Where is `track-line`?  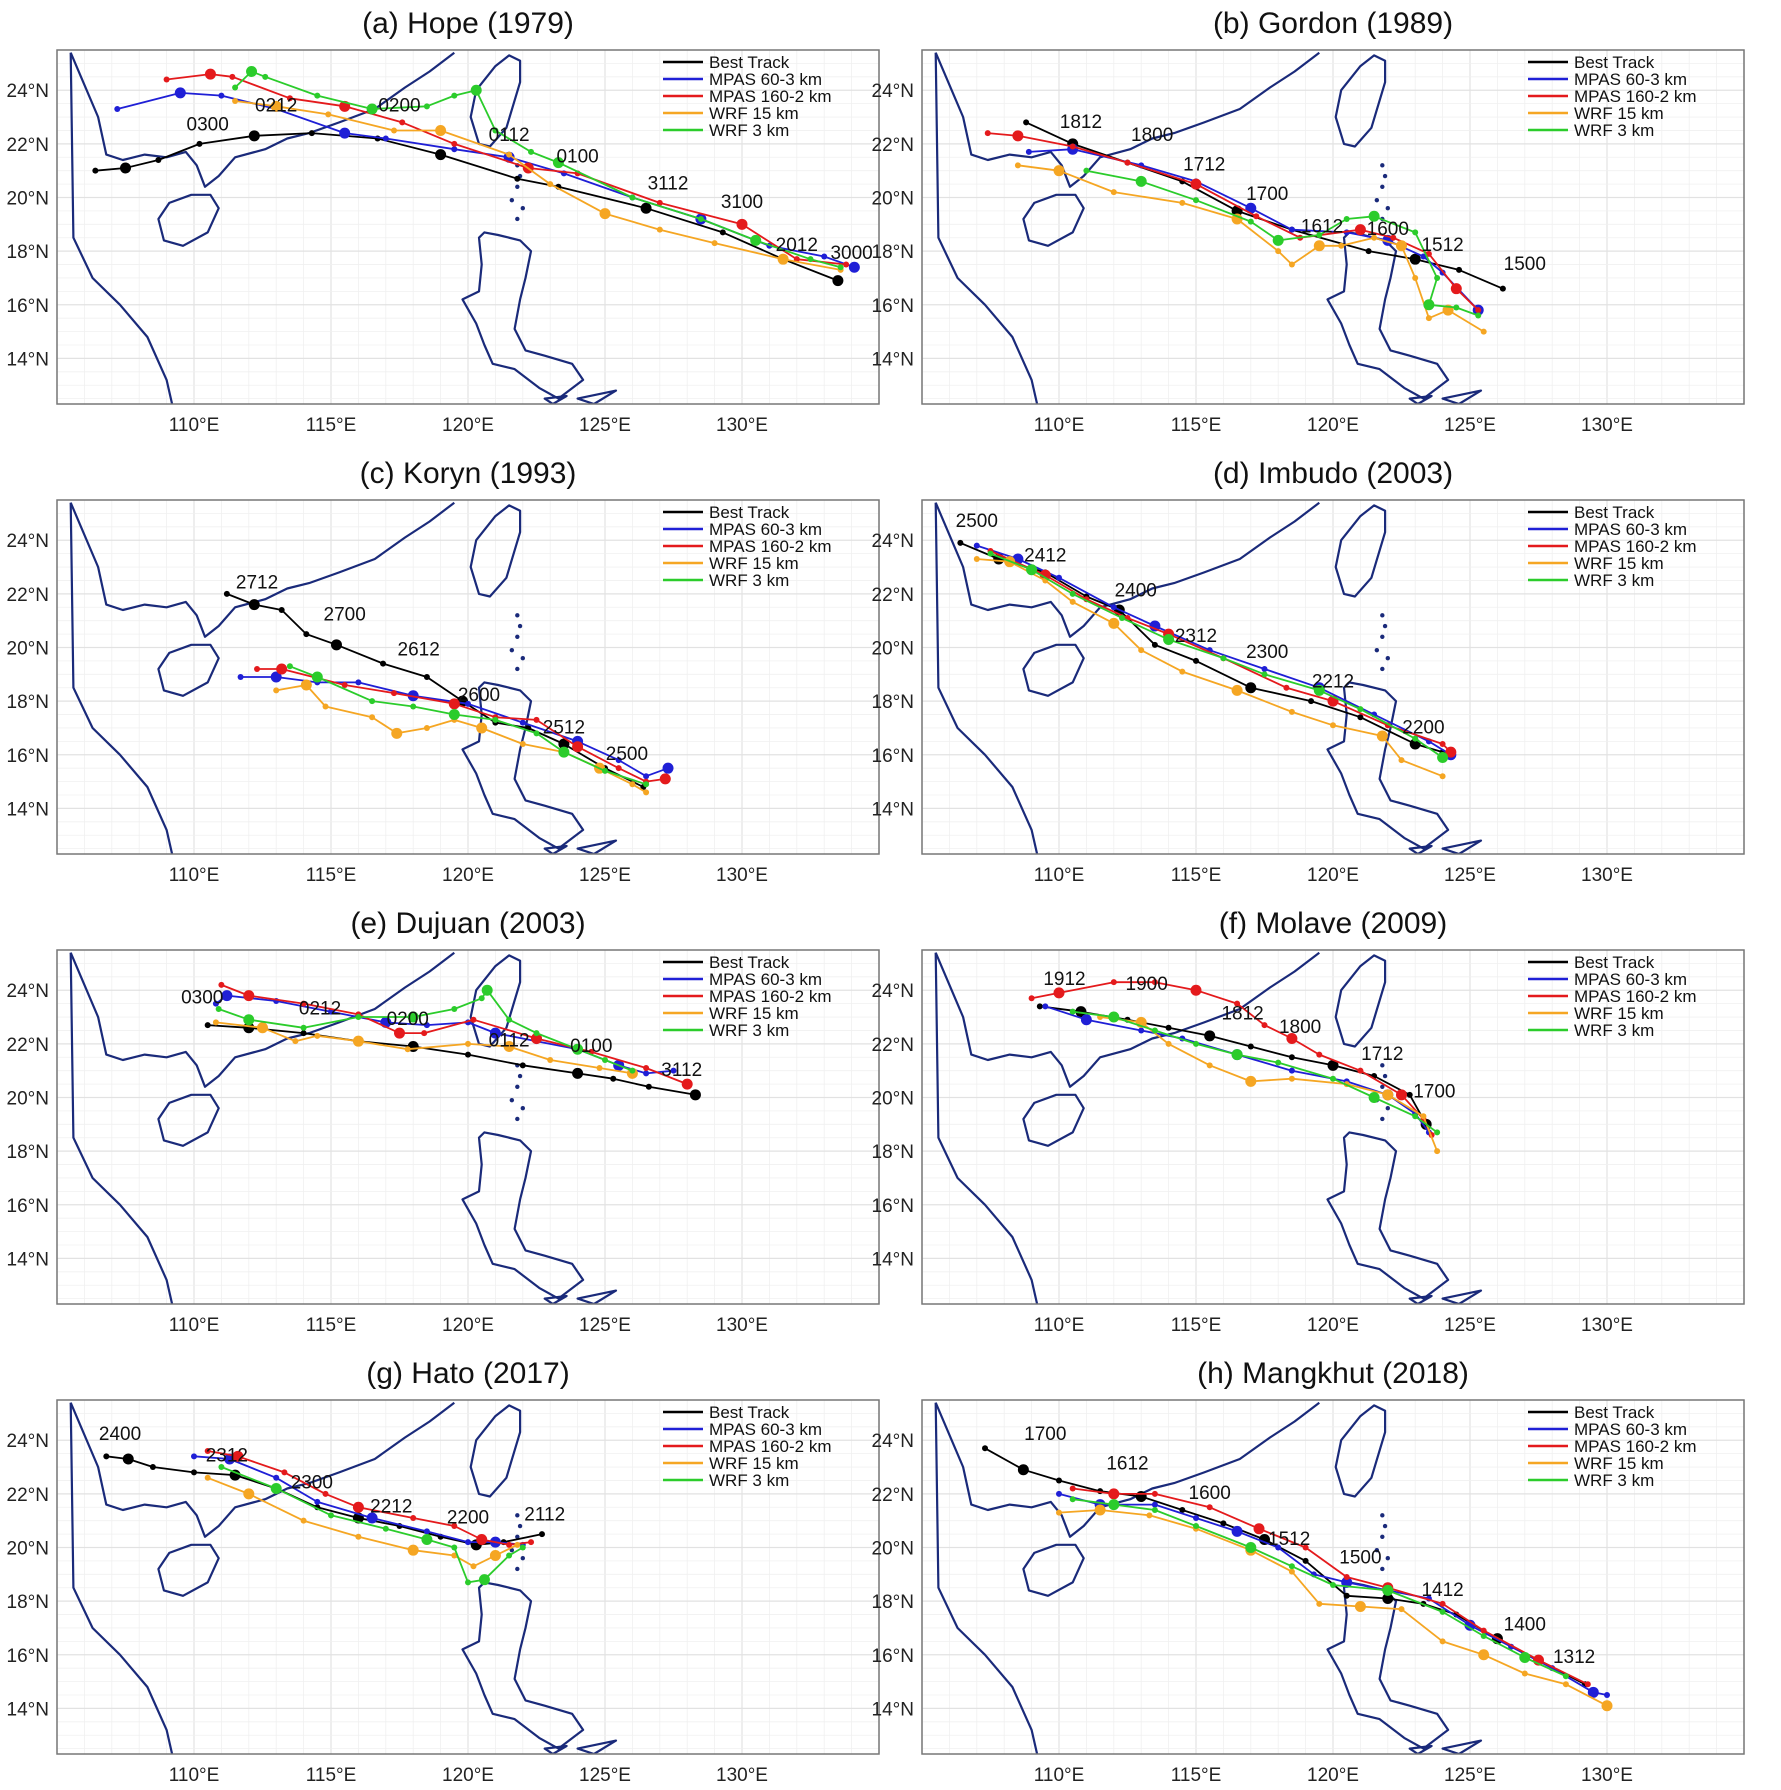
track-line is located at coordinates (468, 725).